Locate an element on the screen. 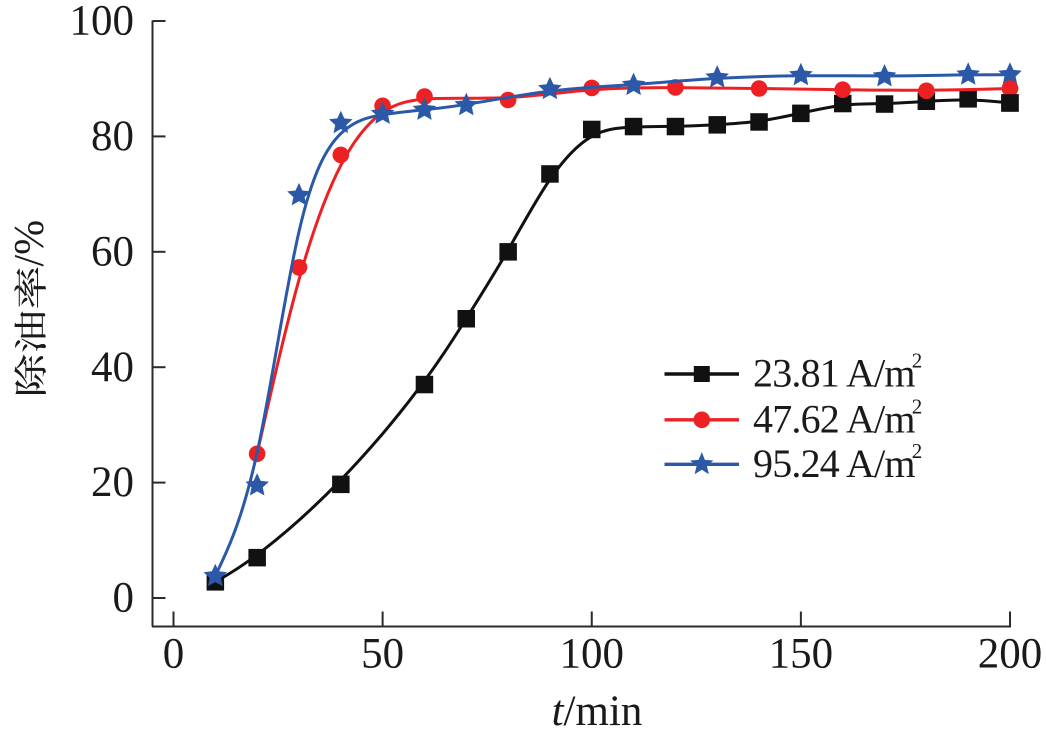 The image size is (1046, 732). svg-text: 50 is located at coordinates (382, 654).